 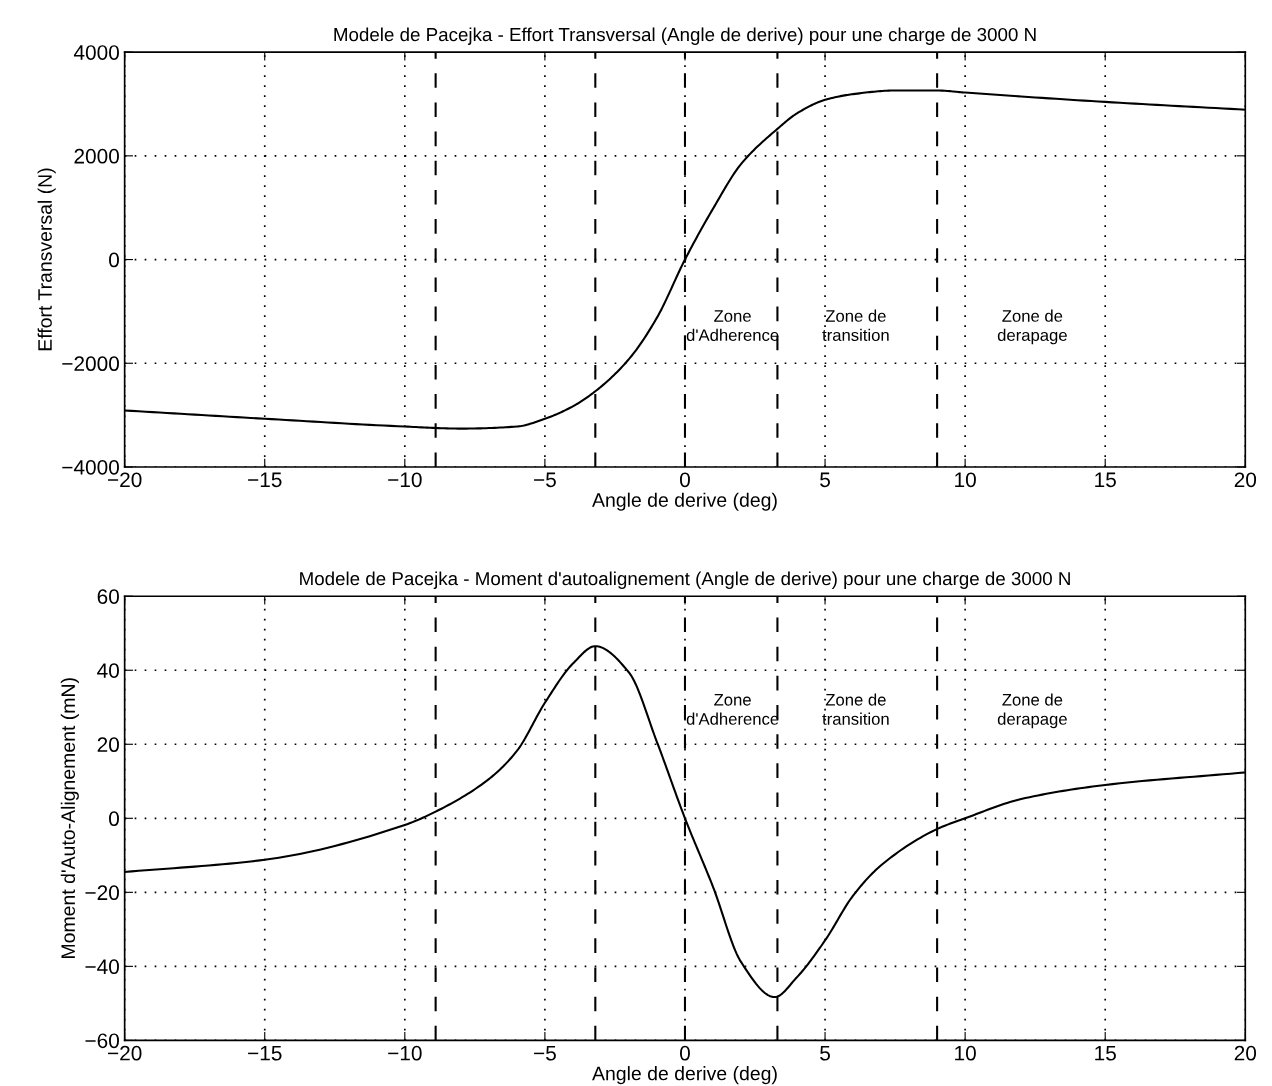 What do you see at coordinates (108, 670) in the screenshot?
I see `y-tick-label: 40` at bounding box center [108, 670].